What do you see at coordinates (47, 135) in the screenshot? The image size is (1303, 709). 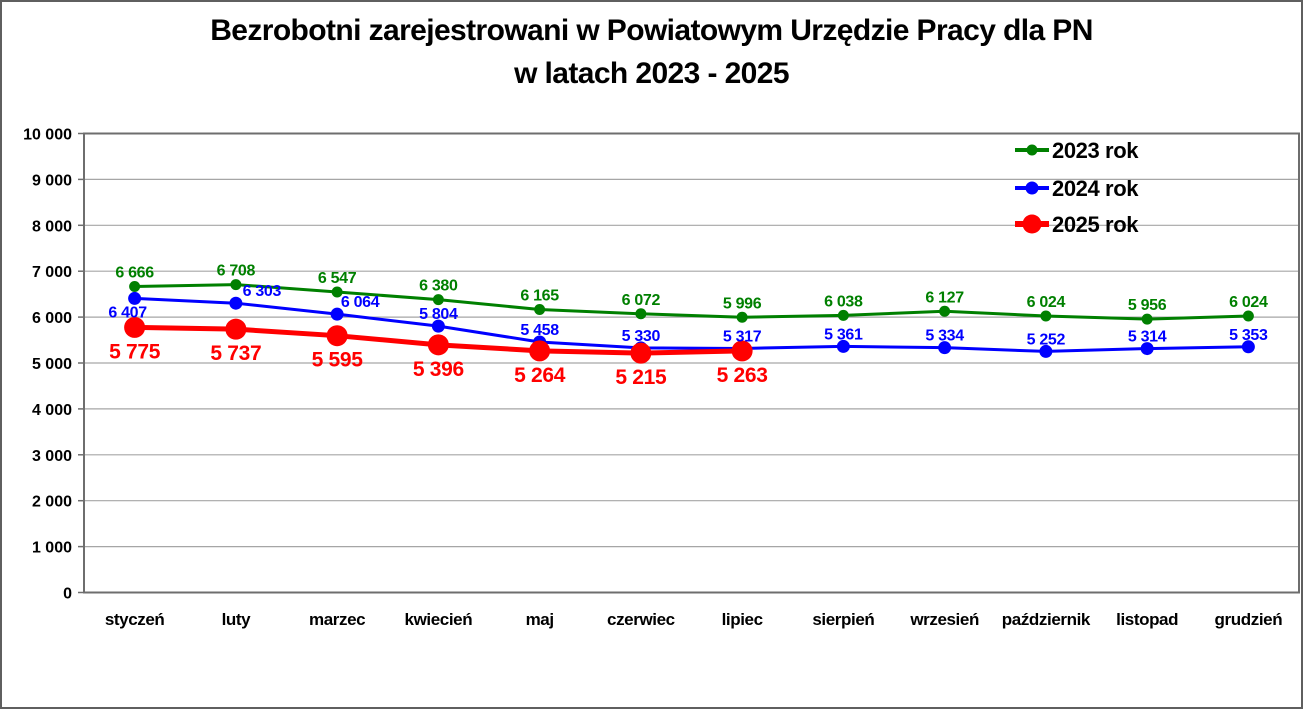 I see `y-axis-label-10-000: 10 000` at bounding box center [47, 135].